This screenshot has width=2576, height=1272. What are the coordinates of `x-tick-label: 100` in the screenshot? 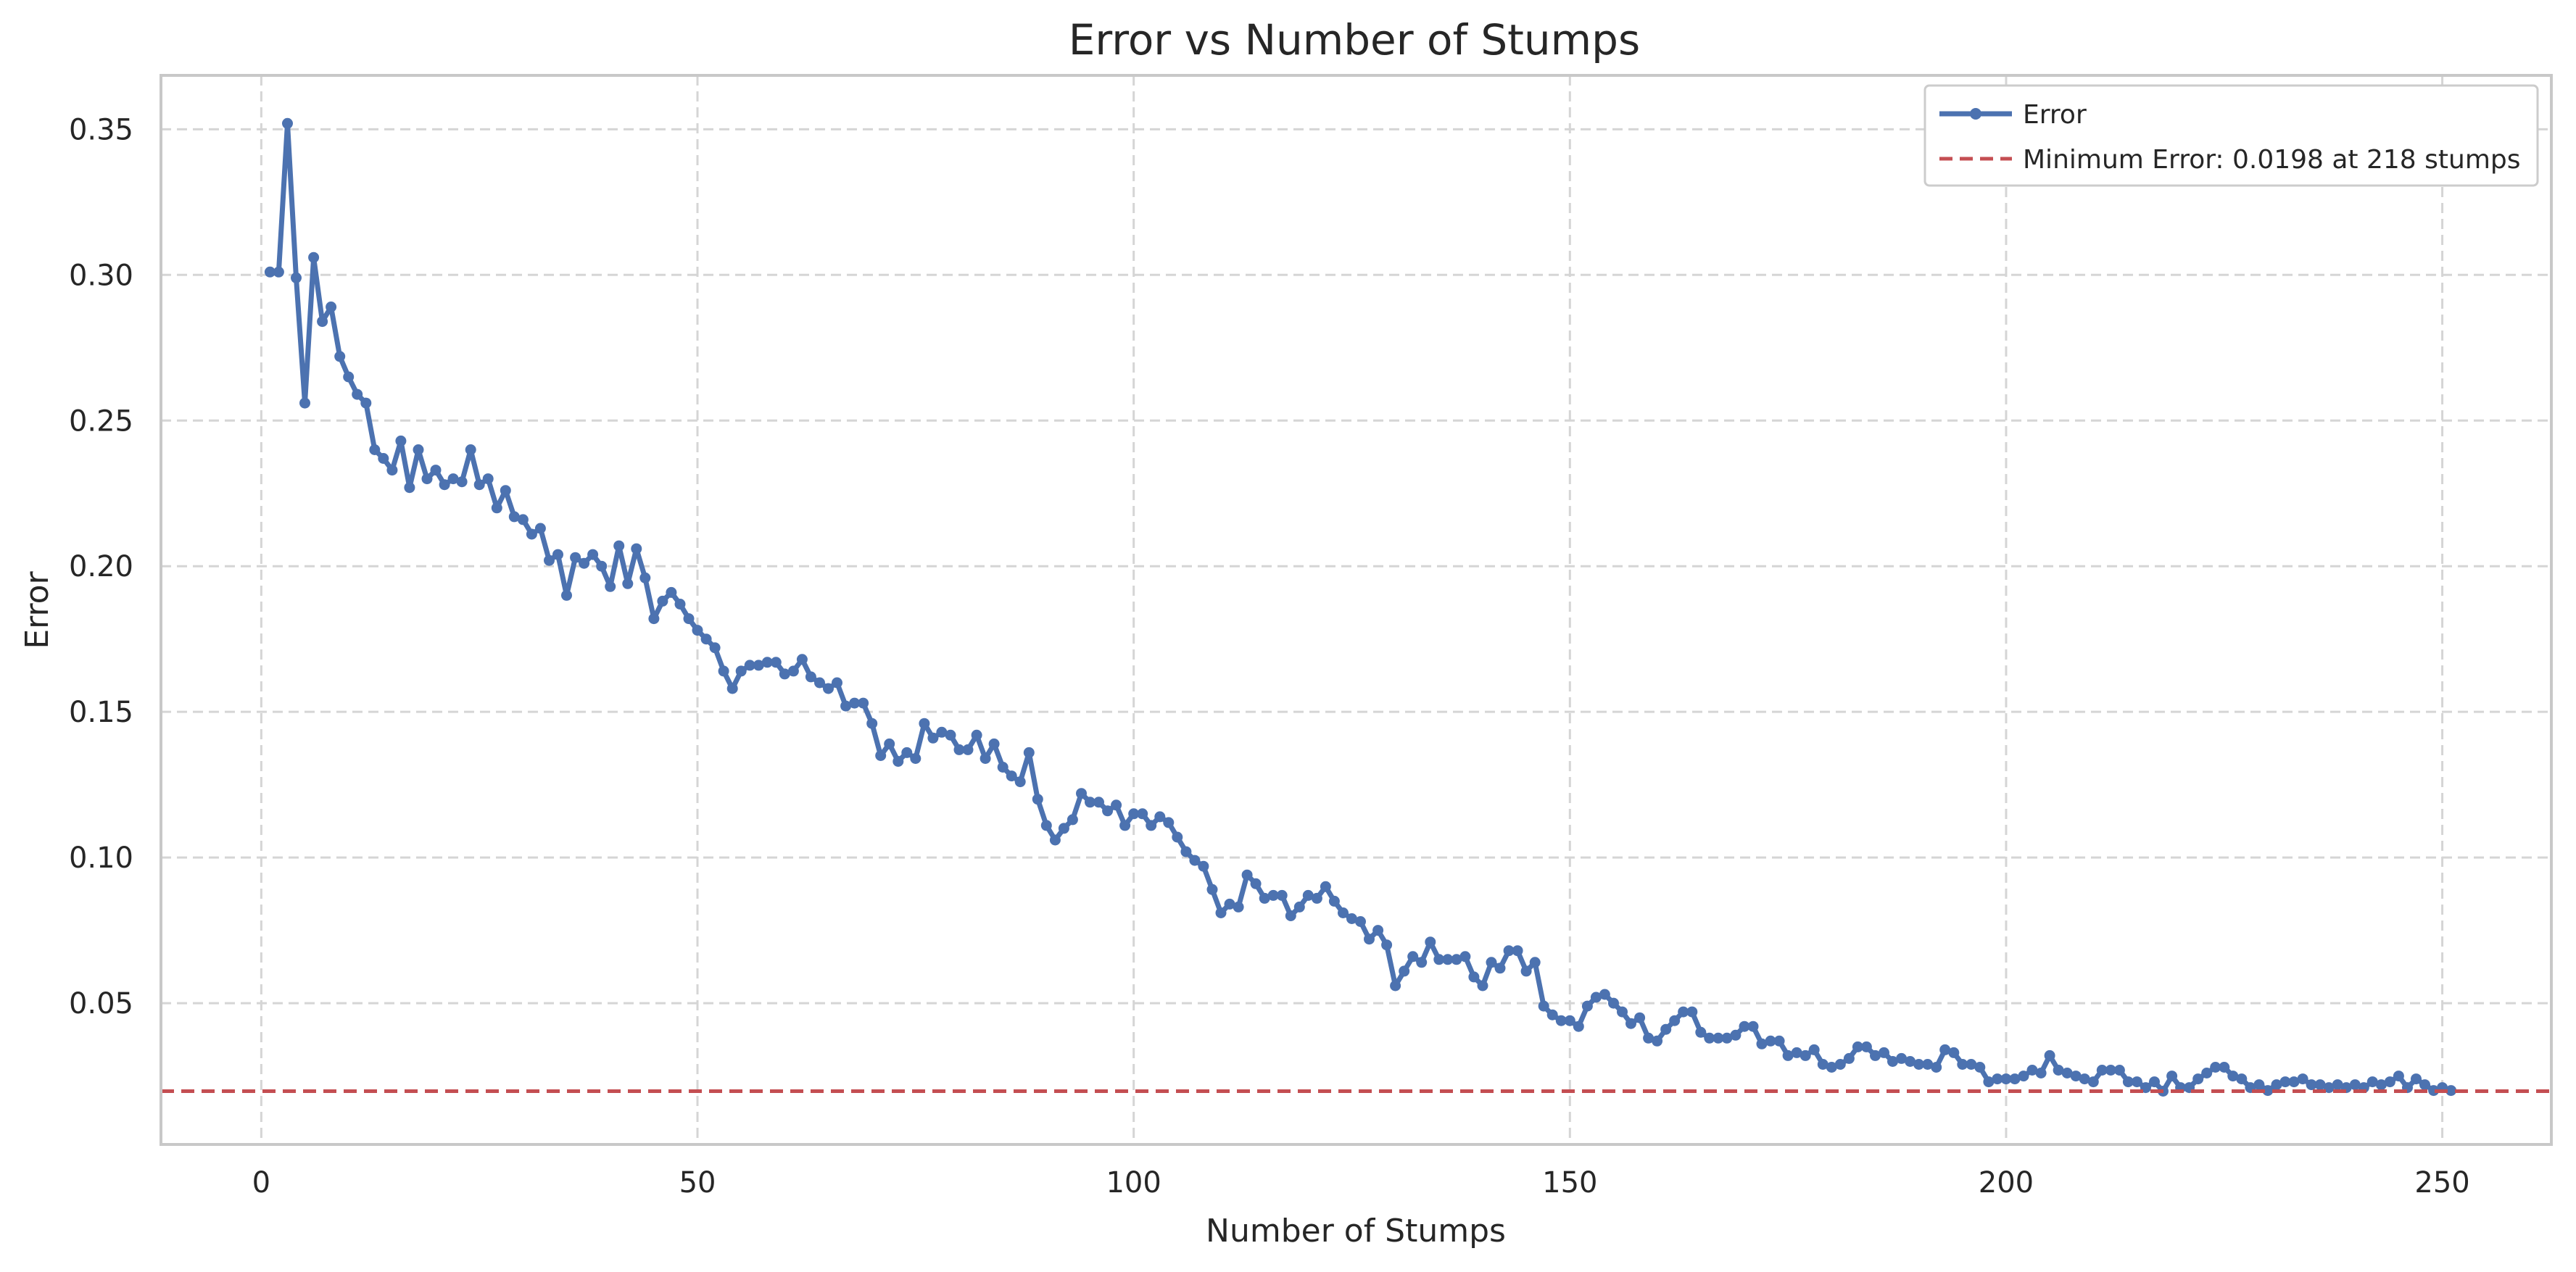 It's located at (1133, 1183).